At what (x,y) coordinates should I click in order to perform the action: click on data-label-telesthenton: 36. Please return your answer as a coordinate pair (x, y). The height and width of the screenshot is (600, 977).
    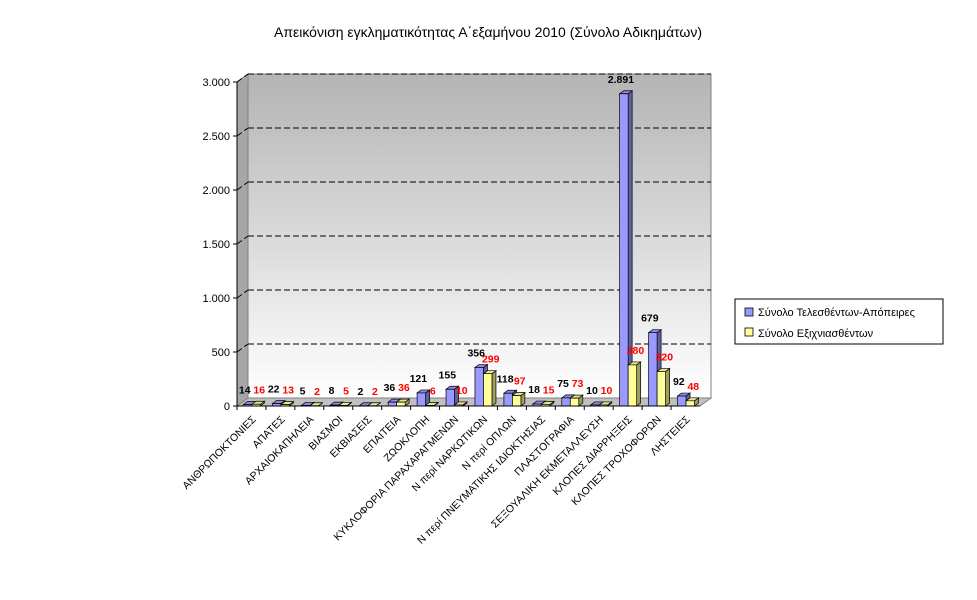
    Looking at the image, I should click on (390, 388).